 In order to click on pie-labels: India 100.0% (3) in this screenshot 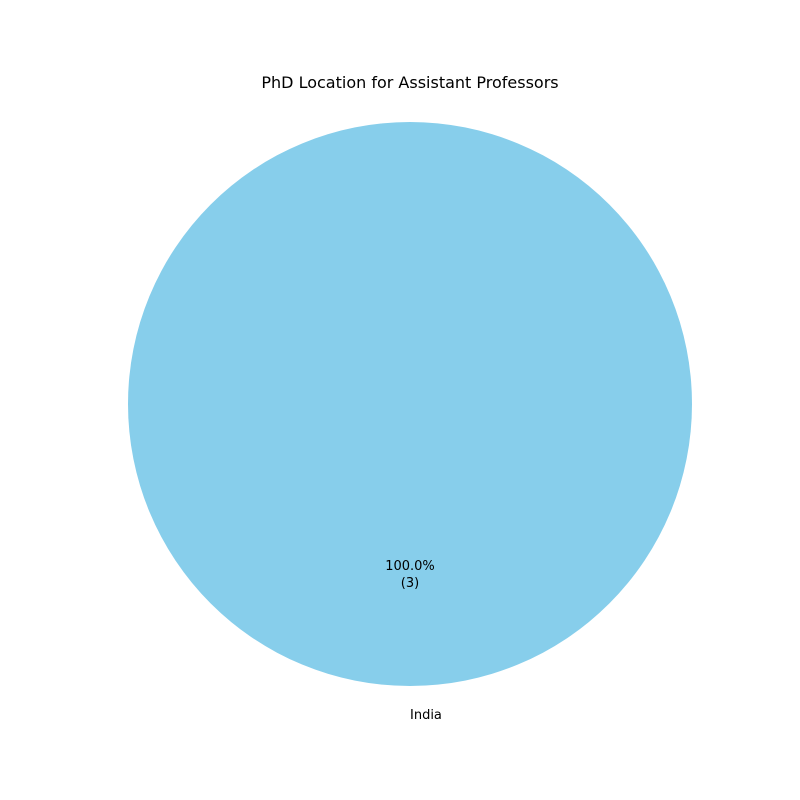, I will do `click(413, 641)`.